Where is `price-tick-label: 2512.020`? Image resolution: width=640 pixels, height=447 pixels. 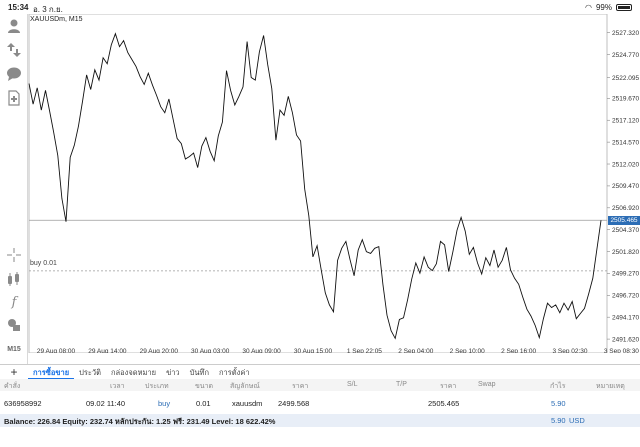 price-tick-label: 2512.020 is located at coordinates (625, 164).